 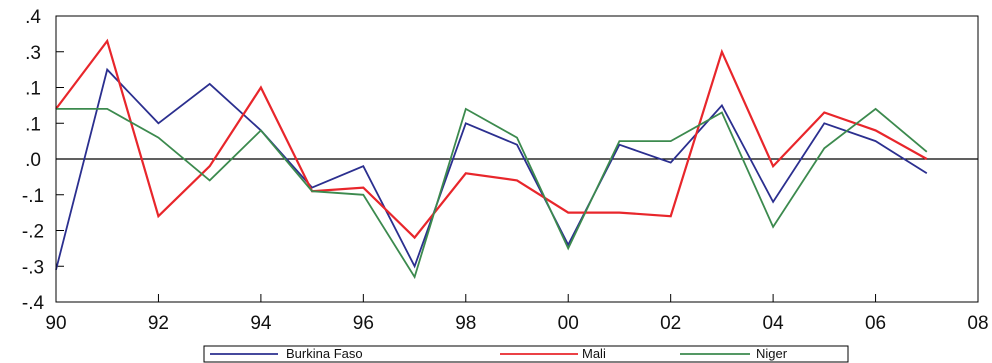 What do you see at coordinates (774, 323) in the screenshot?
I see `x-tick-label: 04` at bounding box center [774, 323].